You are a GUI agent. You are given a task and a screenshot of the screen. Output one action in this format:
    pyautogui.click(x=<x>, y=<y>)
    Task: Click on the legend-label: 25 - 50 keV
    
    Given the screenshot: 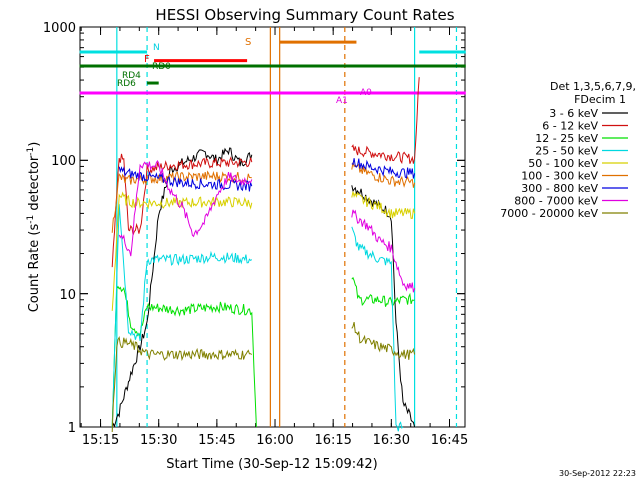 What is the action you would take?
    pyautogui.click(x=566, y=151)
    